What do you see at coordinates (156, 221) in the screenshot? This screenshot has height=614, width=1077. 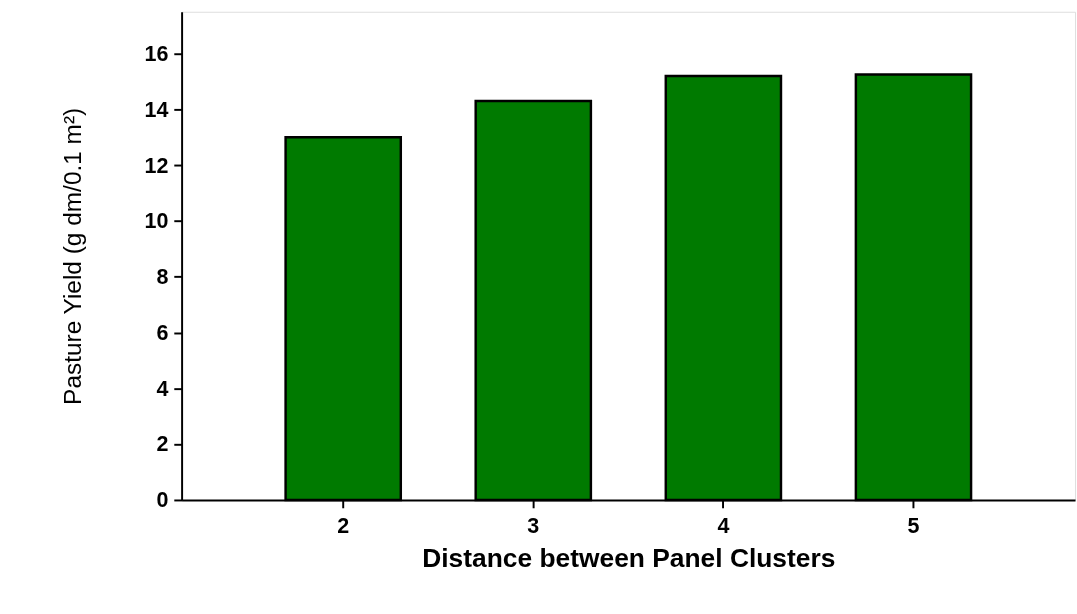 I see `y-tick-label: 10` at bounding box center [156, 221].